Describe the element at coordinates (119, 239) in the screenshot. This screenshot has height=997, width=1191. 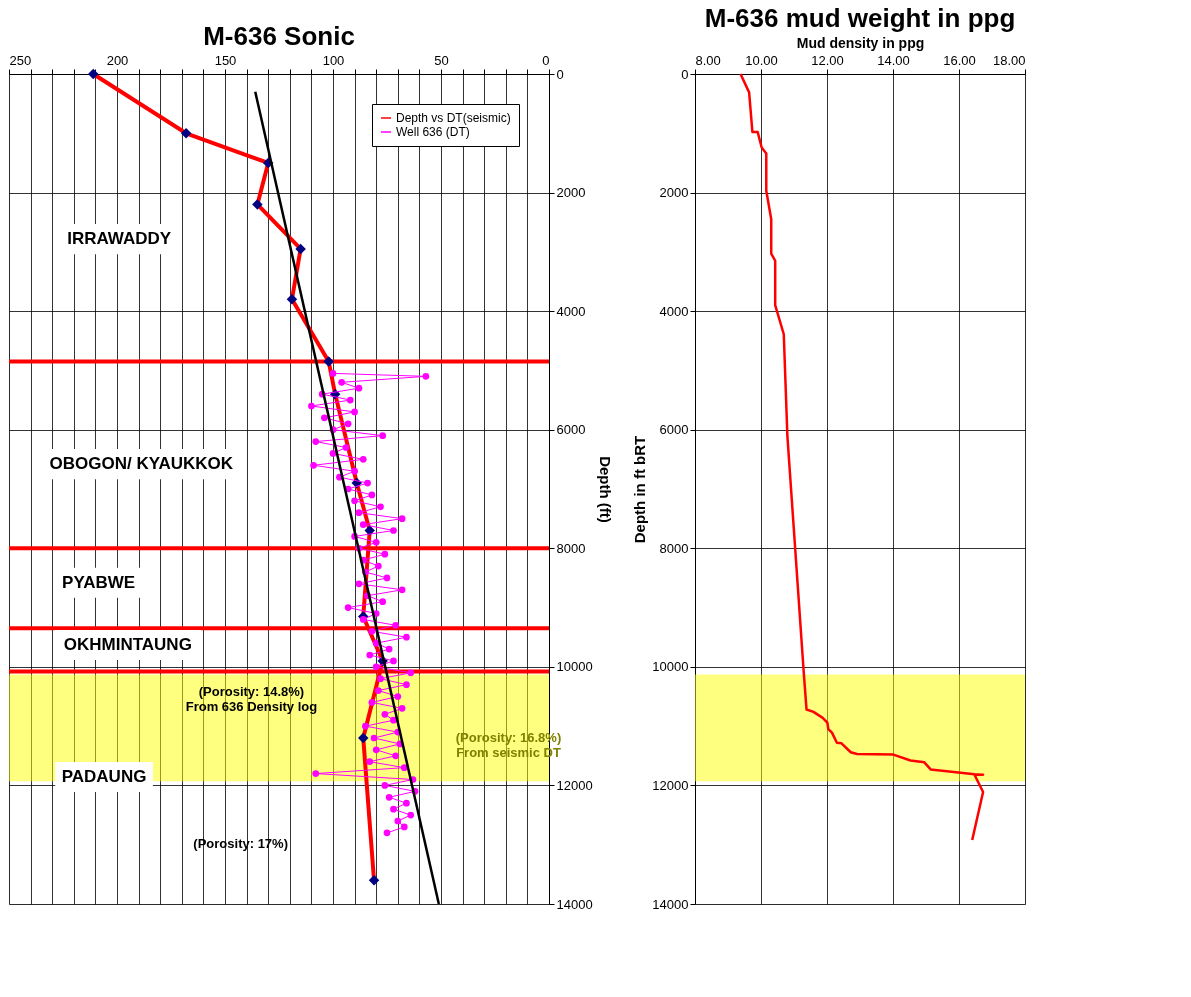
I see `annotation: IRRAWADDY` at that location.